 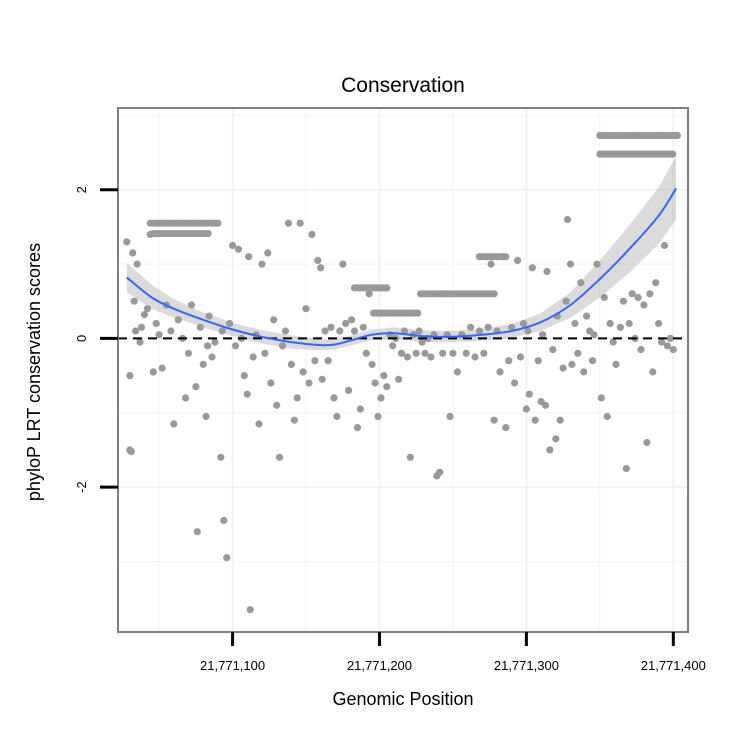 I want to click on x-axis-title: Genomic Position, so click(x=402, y=699).